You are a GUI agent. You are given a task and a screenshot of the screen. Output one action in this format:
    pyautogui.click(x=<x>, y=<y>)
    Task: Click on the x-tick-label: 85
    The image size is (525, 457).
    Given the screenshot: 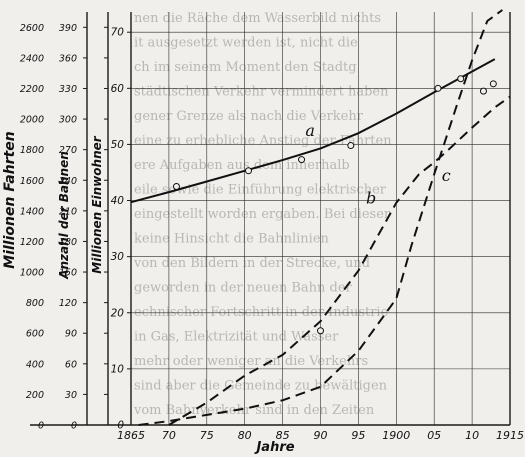 What is the action you would take?
    pyautogui.click(x=283, y=435)
    